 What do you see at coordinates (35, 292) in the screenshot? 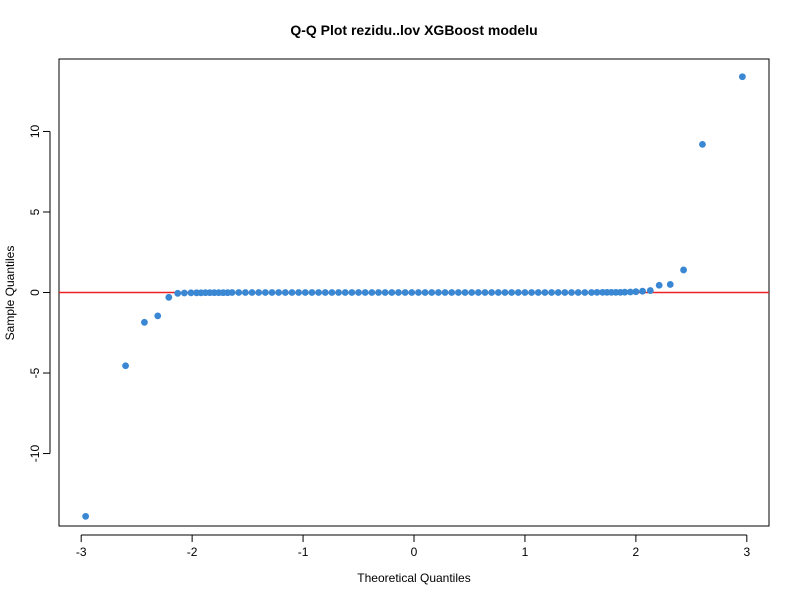
I see `y-tick-label: 0` at bounding box center [35, 292].